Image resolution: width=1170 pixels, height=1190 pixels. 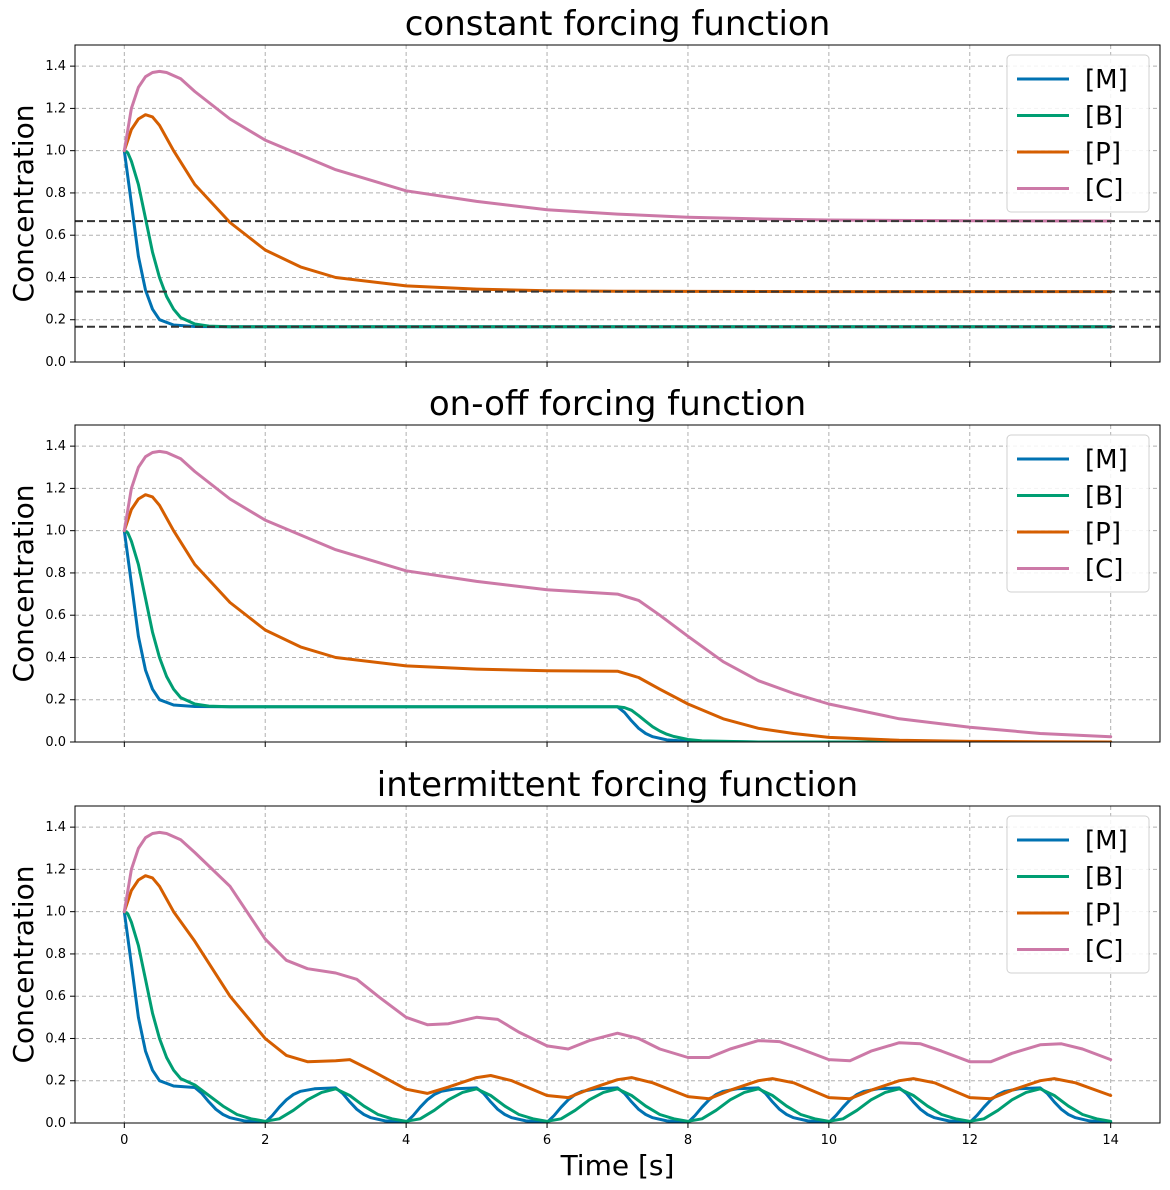 I want to click on x-tick-label: 8, so click(x=688, y=1140).